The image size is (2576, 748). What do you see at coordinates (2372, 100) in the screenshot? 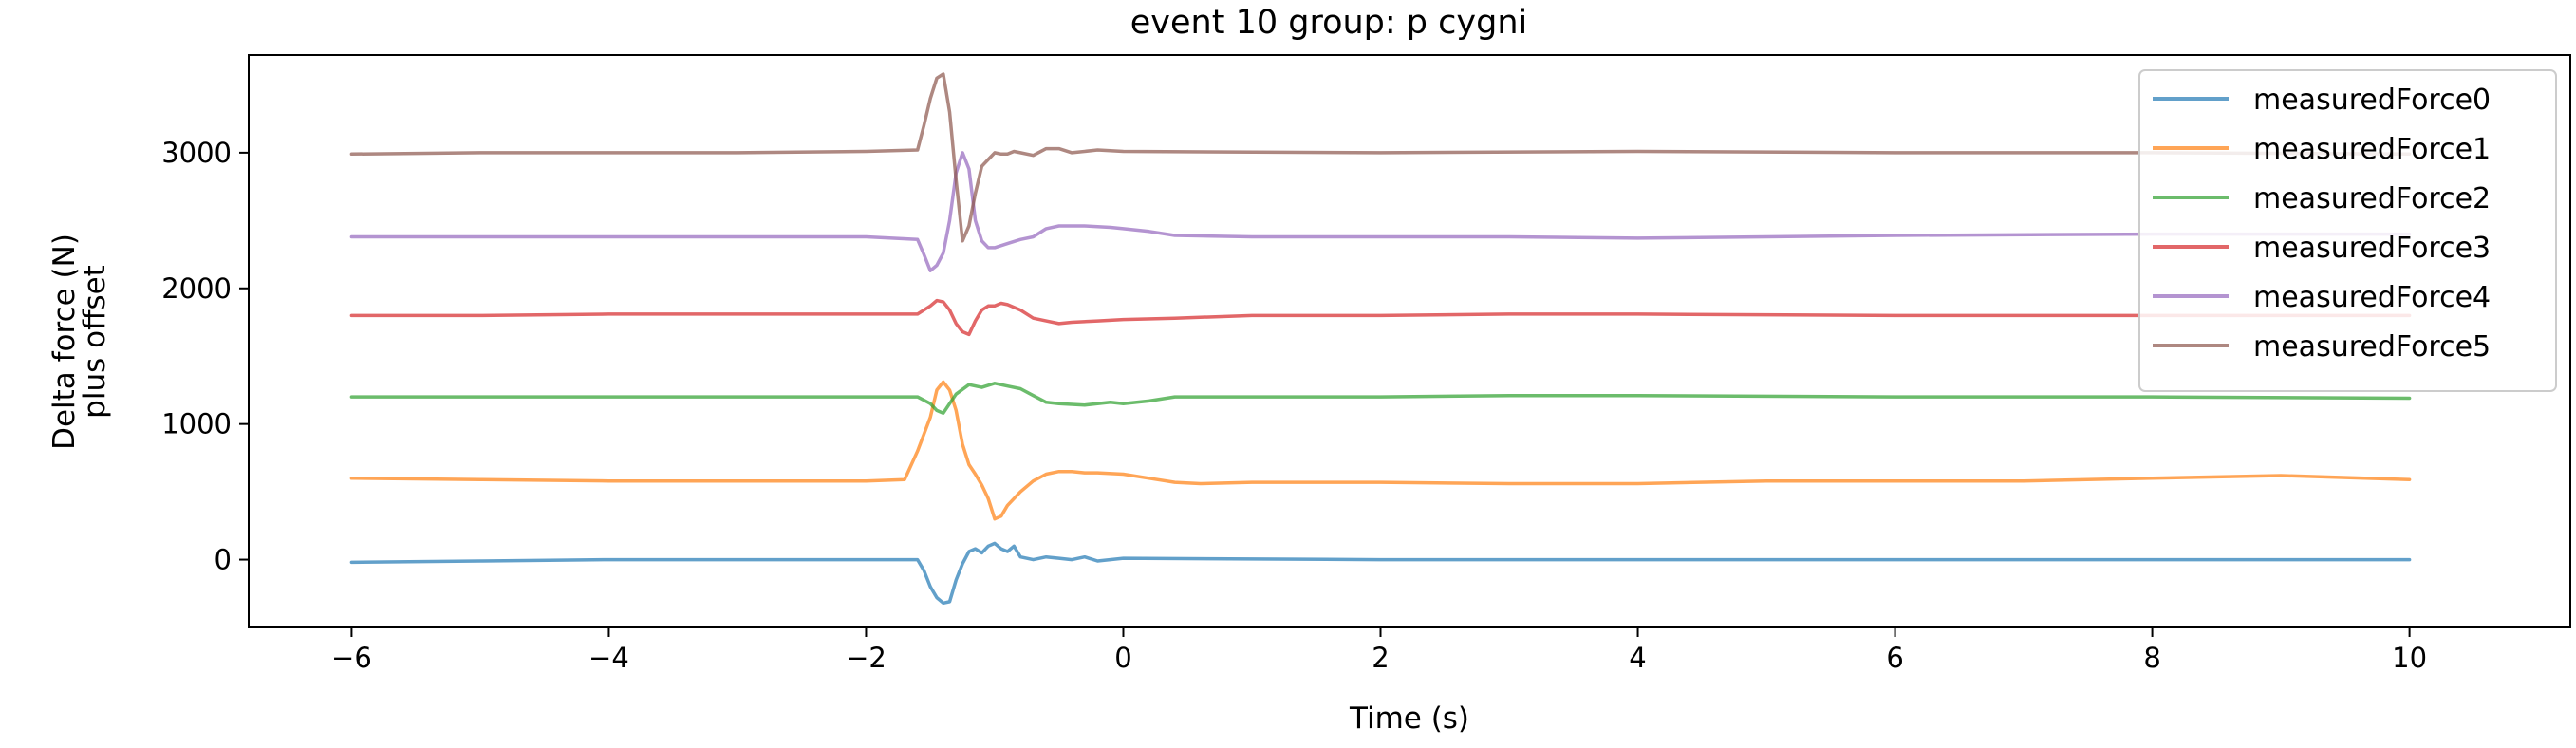
I see `legend-label-measuredForce0: measuredForce0` at bounding box center [2372, 100].